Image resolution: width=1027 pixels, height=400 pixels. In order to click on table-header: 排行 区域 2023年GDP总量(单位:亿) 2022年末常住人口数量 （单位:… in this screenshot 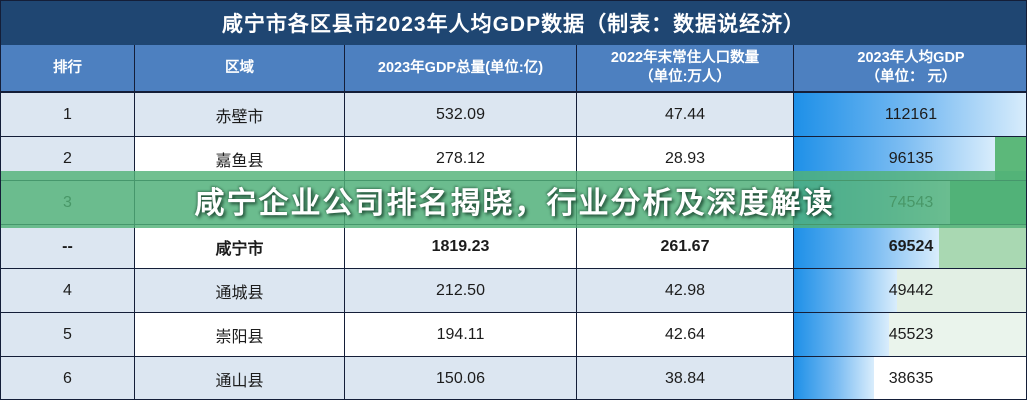, I will do `click(513, 69)`.